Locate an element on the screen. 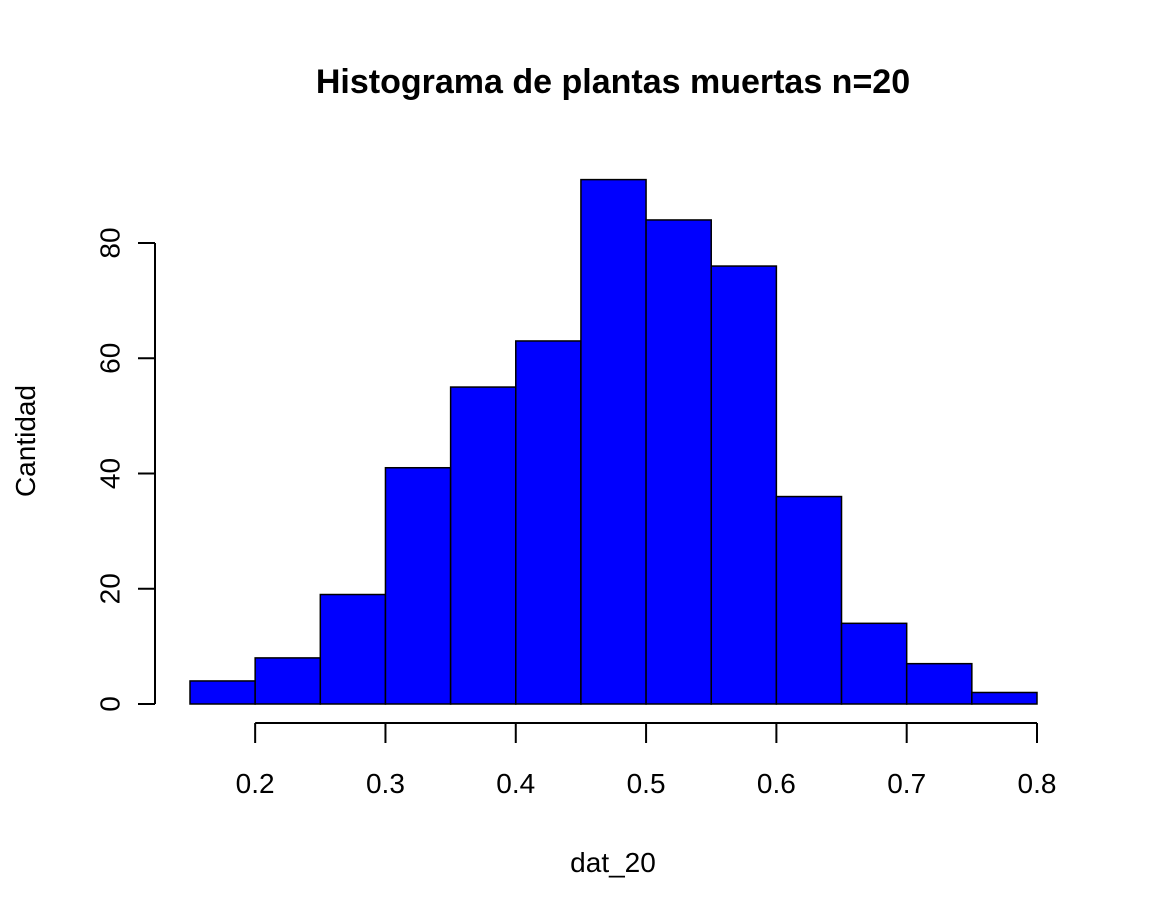 This screenshot has height=921, width=1152. y-tick-label: 80 is located at coordinates (110, 242).